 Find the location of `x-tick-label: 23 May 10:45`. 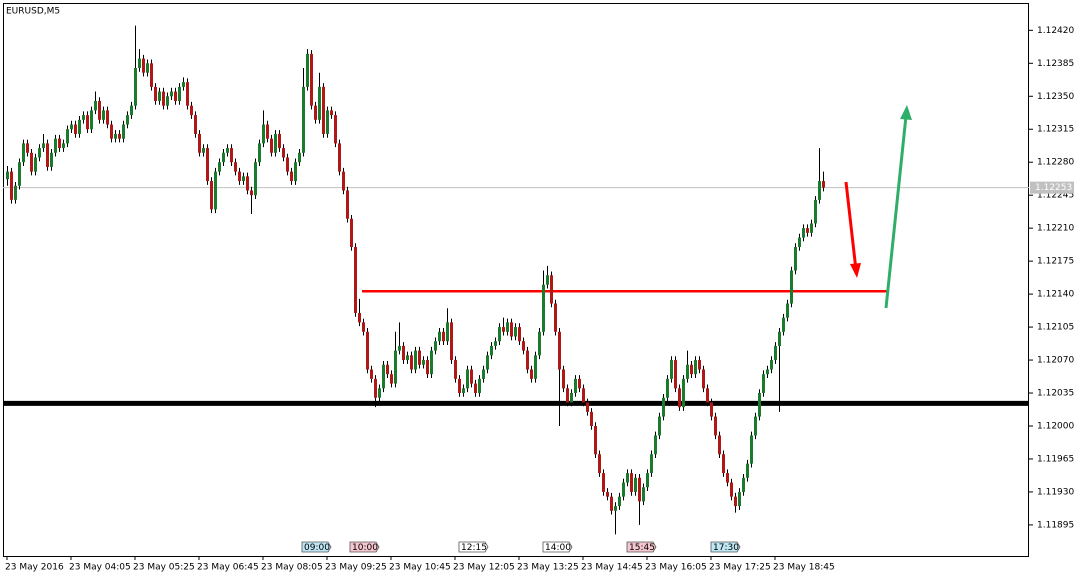

x-tick-label: 23 May 10:45 is located at coordinates (420, 568).